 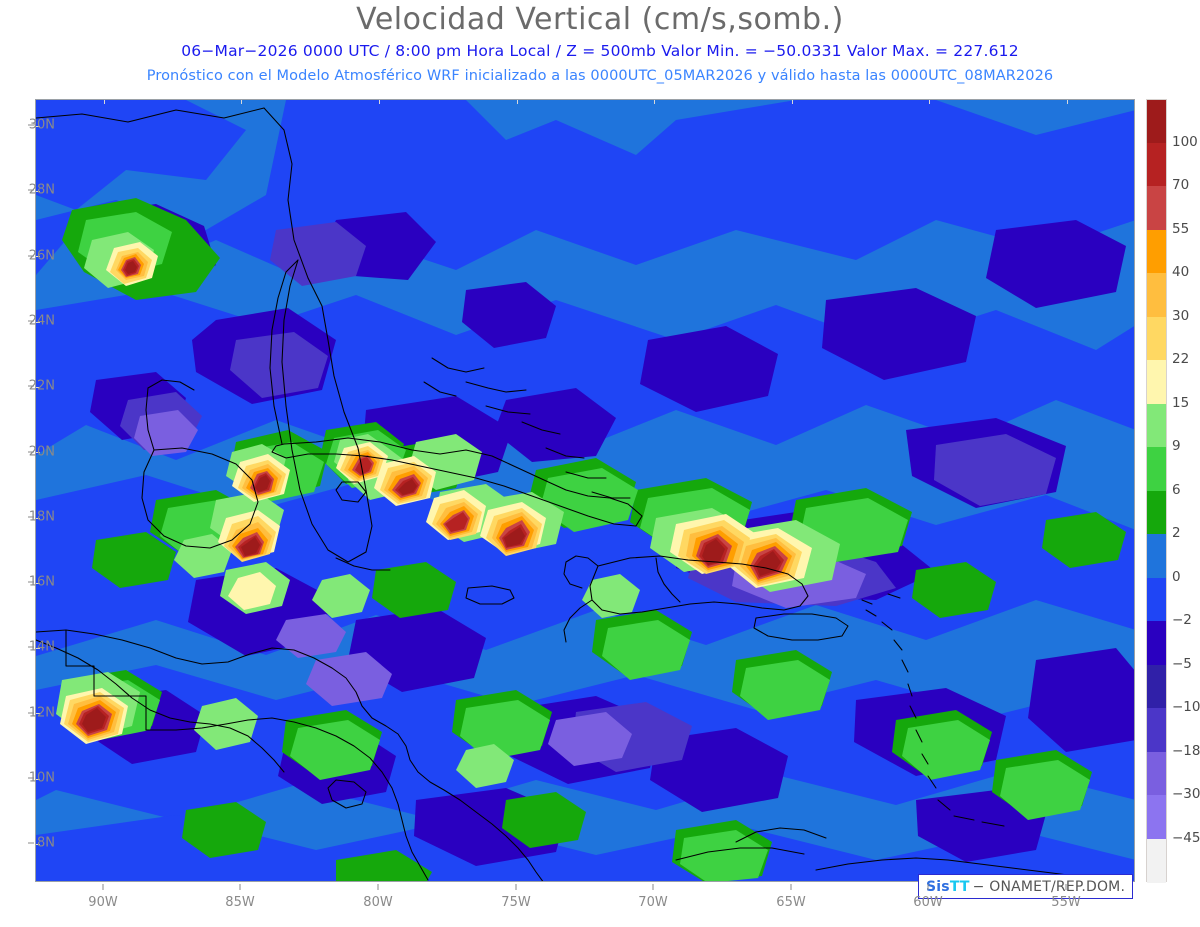 I want to click on colorbar-label-6: 6, so click(x=1176, y=490).